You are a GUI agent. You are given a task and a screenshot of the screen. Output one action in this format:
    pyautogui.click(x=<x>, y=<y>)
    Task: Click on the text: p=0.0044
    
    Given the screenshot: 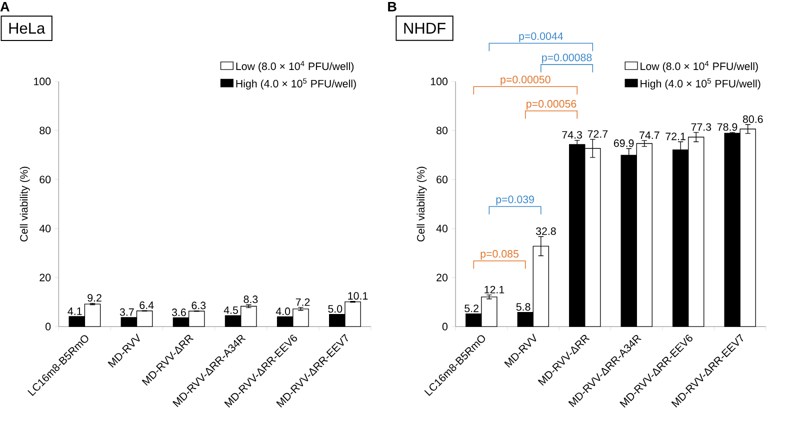 What is the action you would take?
    pyautogui.click(x=541, y=37)
    